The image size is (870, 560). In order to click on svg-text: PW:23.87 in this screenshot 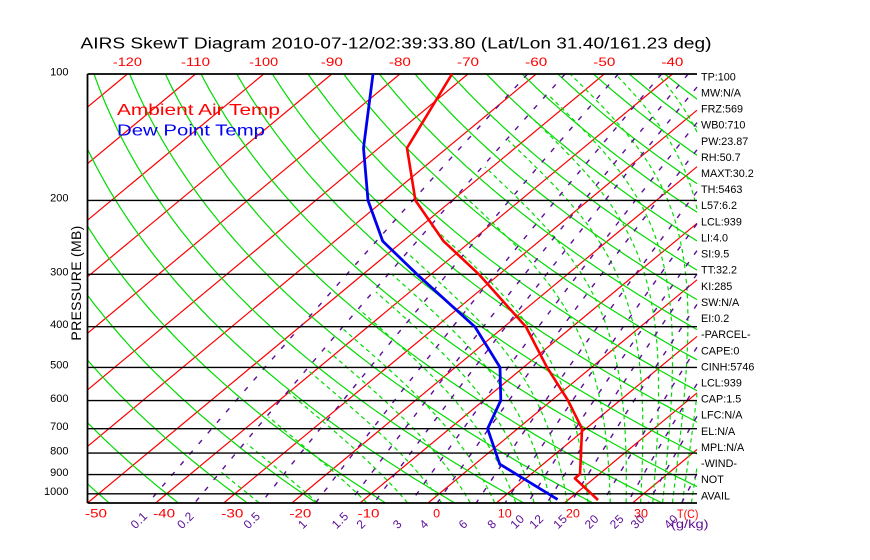, I will do `click(724, 142)`.